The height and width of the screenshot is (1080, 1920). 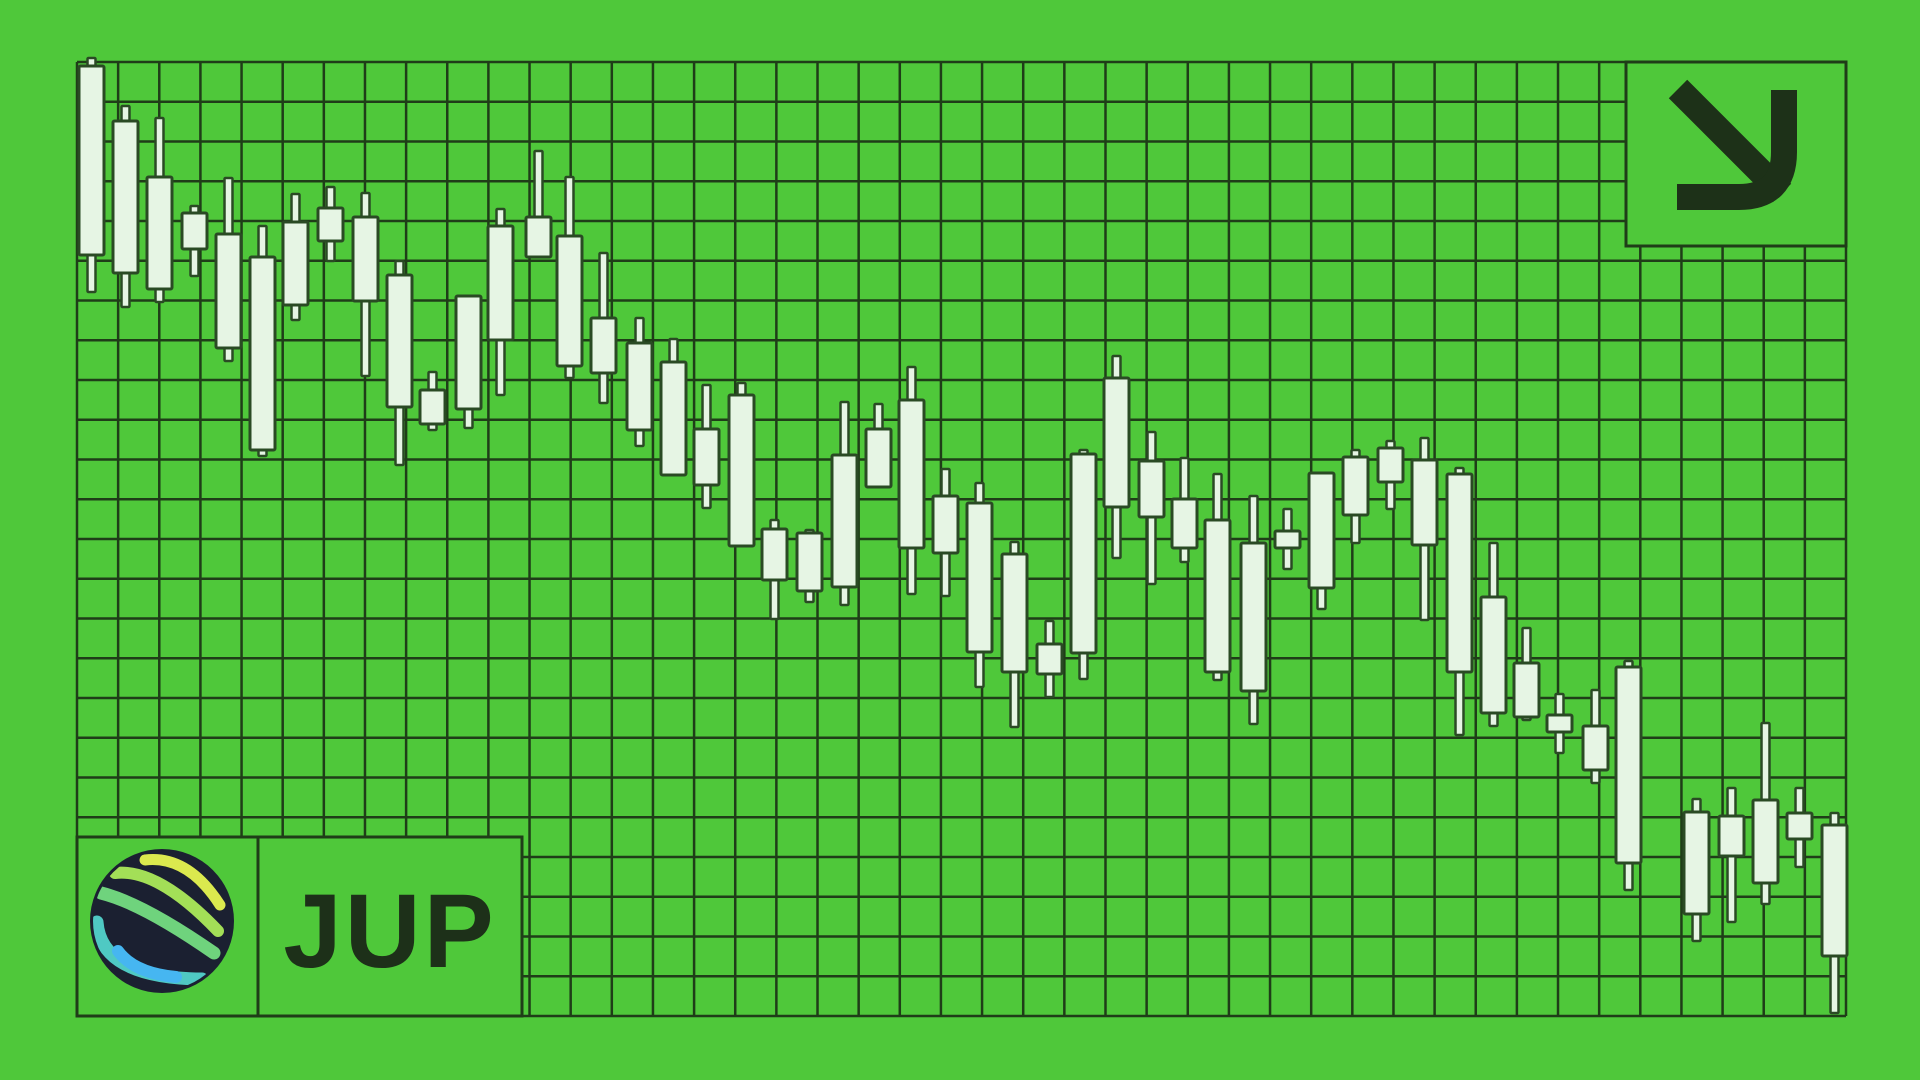 What do you see at coordinates (389, 931) in the screenshot?
I see `jup-label: JUP` at bounding box center [389, 931].